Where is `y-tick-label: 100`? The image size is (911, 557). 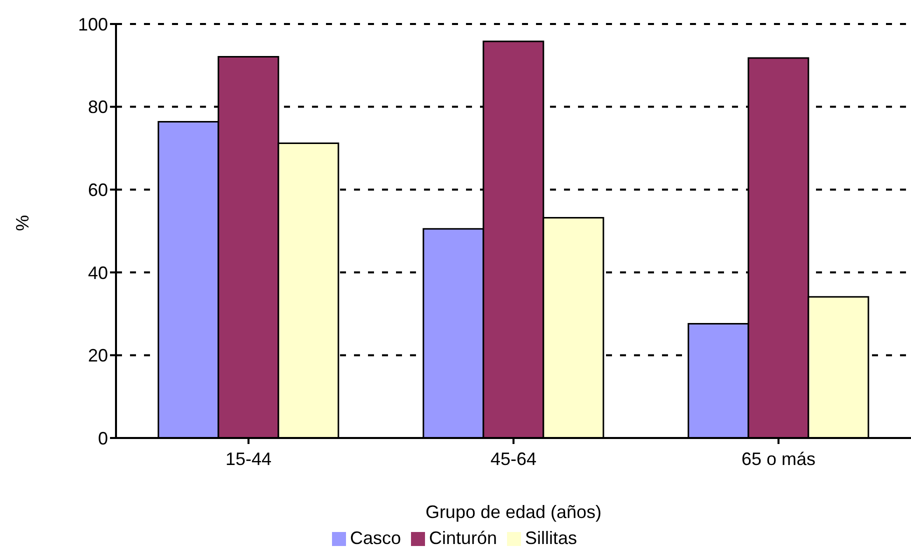 y-tick-label: 100 is located at coordinates (93, 24).